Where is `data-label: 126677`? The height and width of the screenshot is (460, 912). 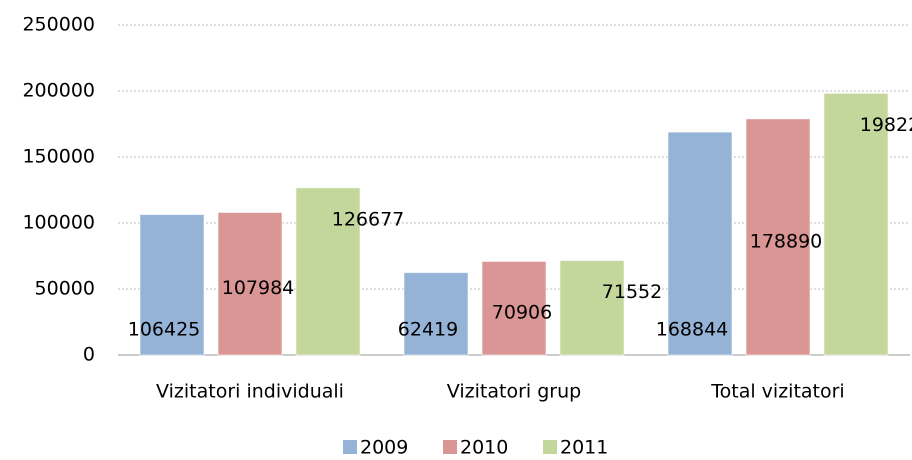
data-label: 126677 is located at coordinates (368, 219).